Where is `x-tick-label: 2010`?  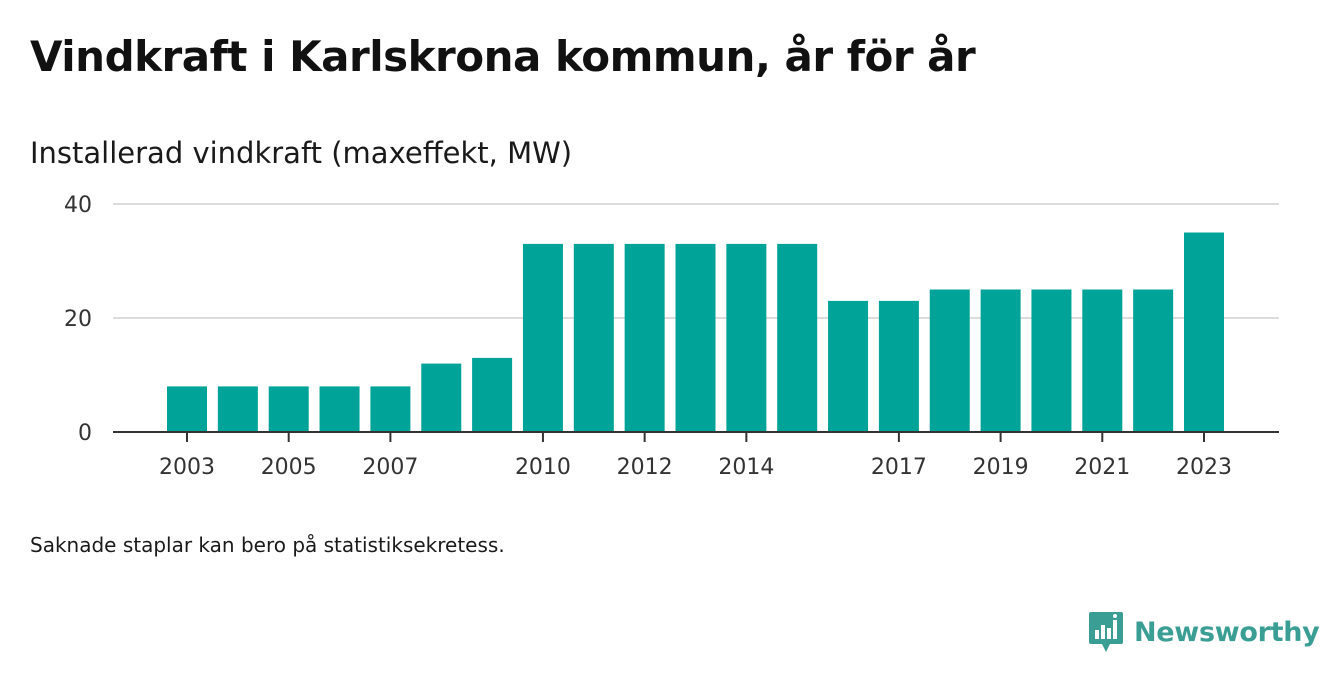 x-tick-label: 2010 is located at coordinates (543, 467).